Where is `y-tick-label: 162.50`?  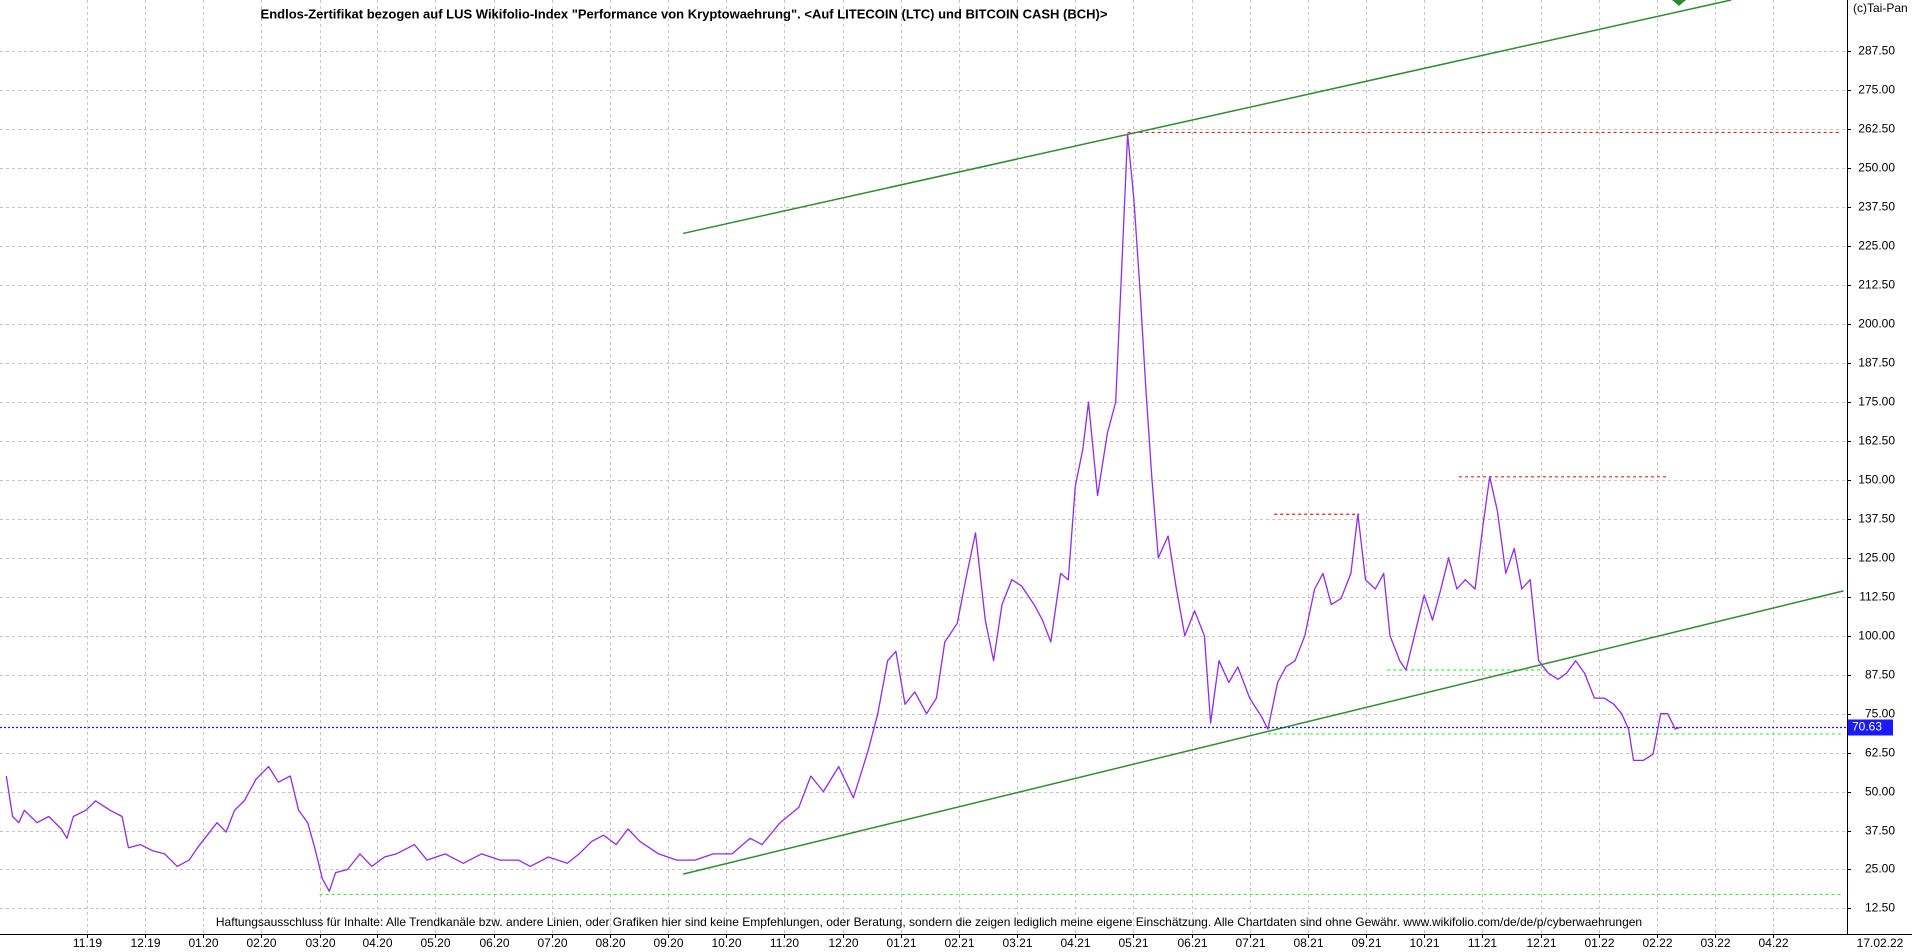
y-tick-label: 162.50 is located at coordinates (1876, 441).